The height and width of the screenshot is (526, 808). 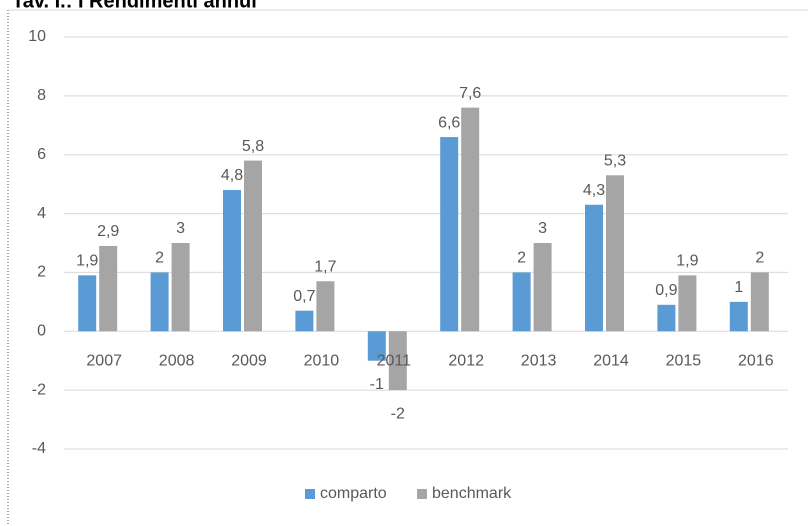 I want to click on x-tick-label: 2012, so click(x=466, y=361).